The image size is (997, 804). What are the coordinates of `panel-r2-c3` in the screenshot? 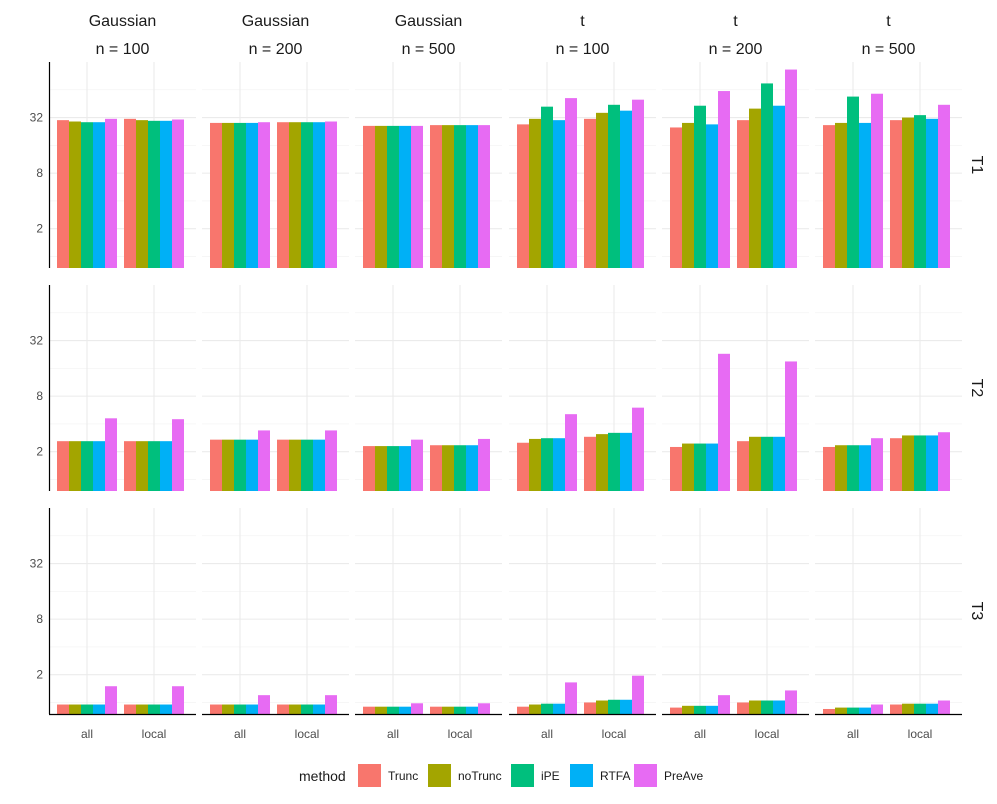 It's located at (428, 388).